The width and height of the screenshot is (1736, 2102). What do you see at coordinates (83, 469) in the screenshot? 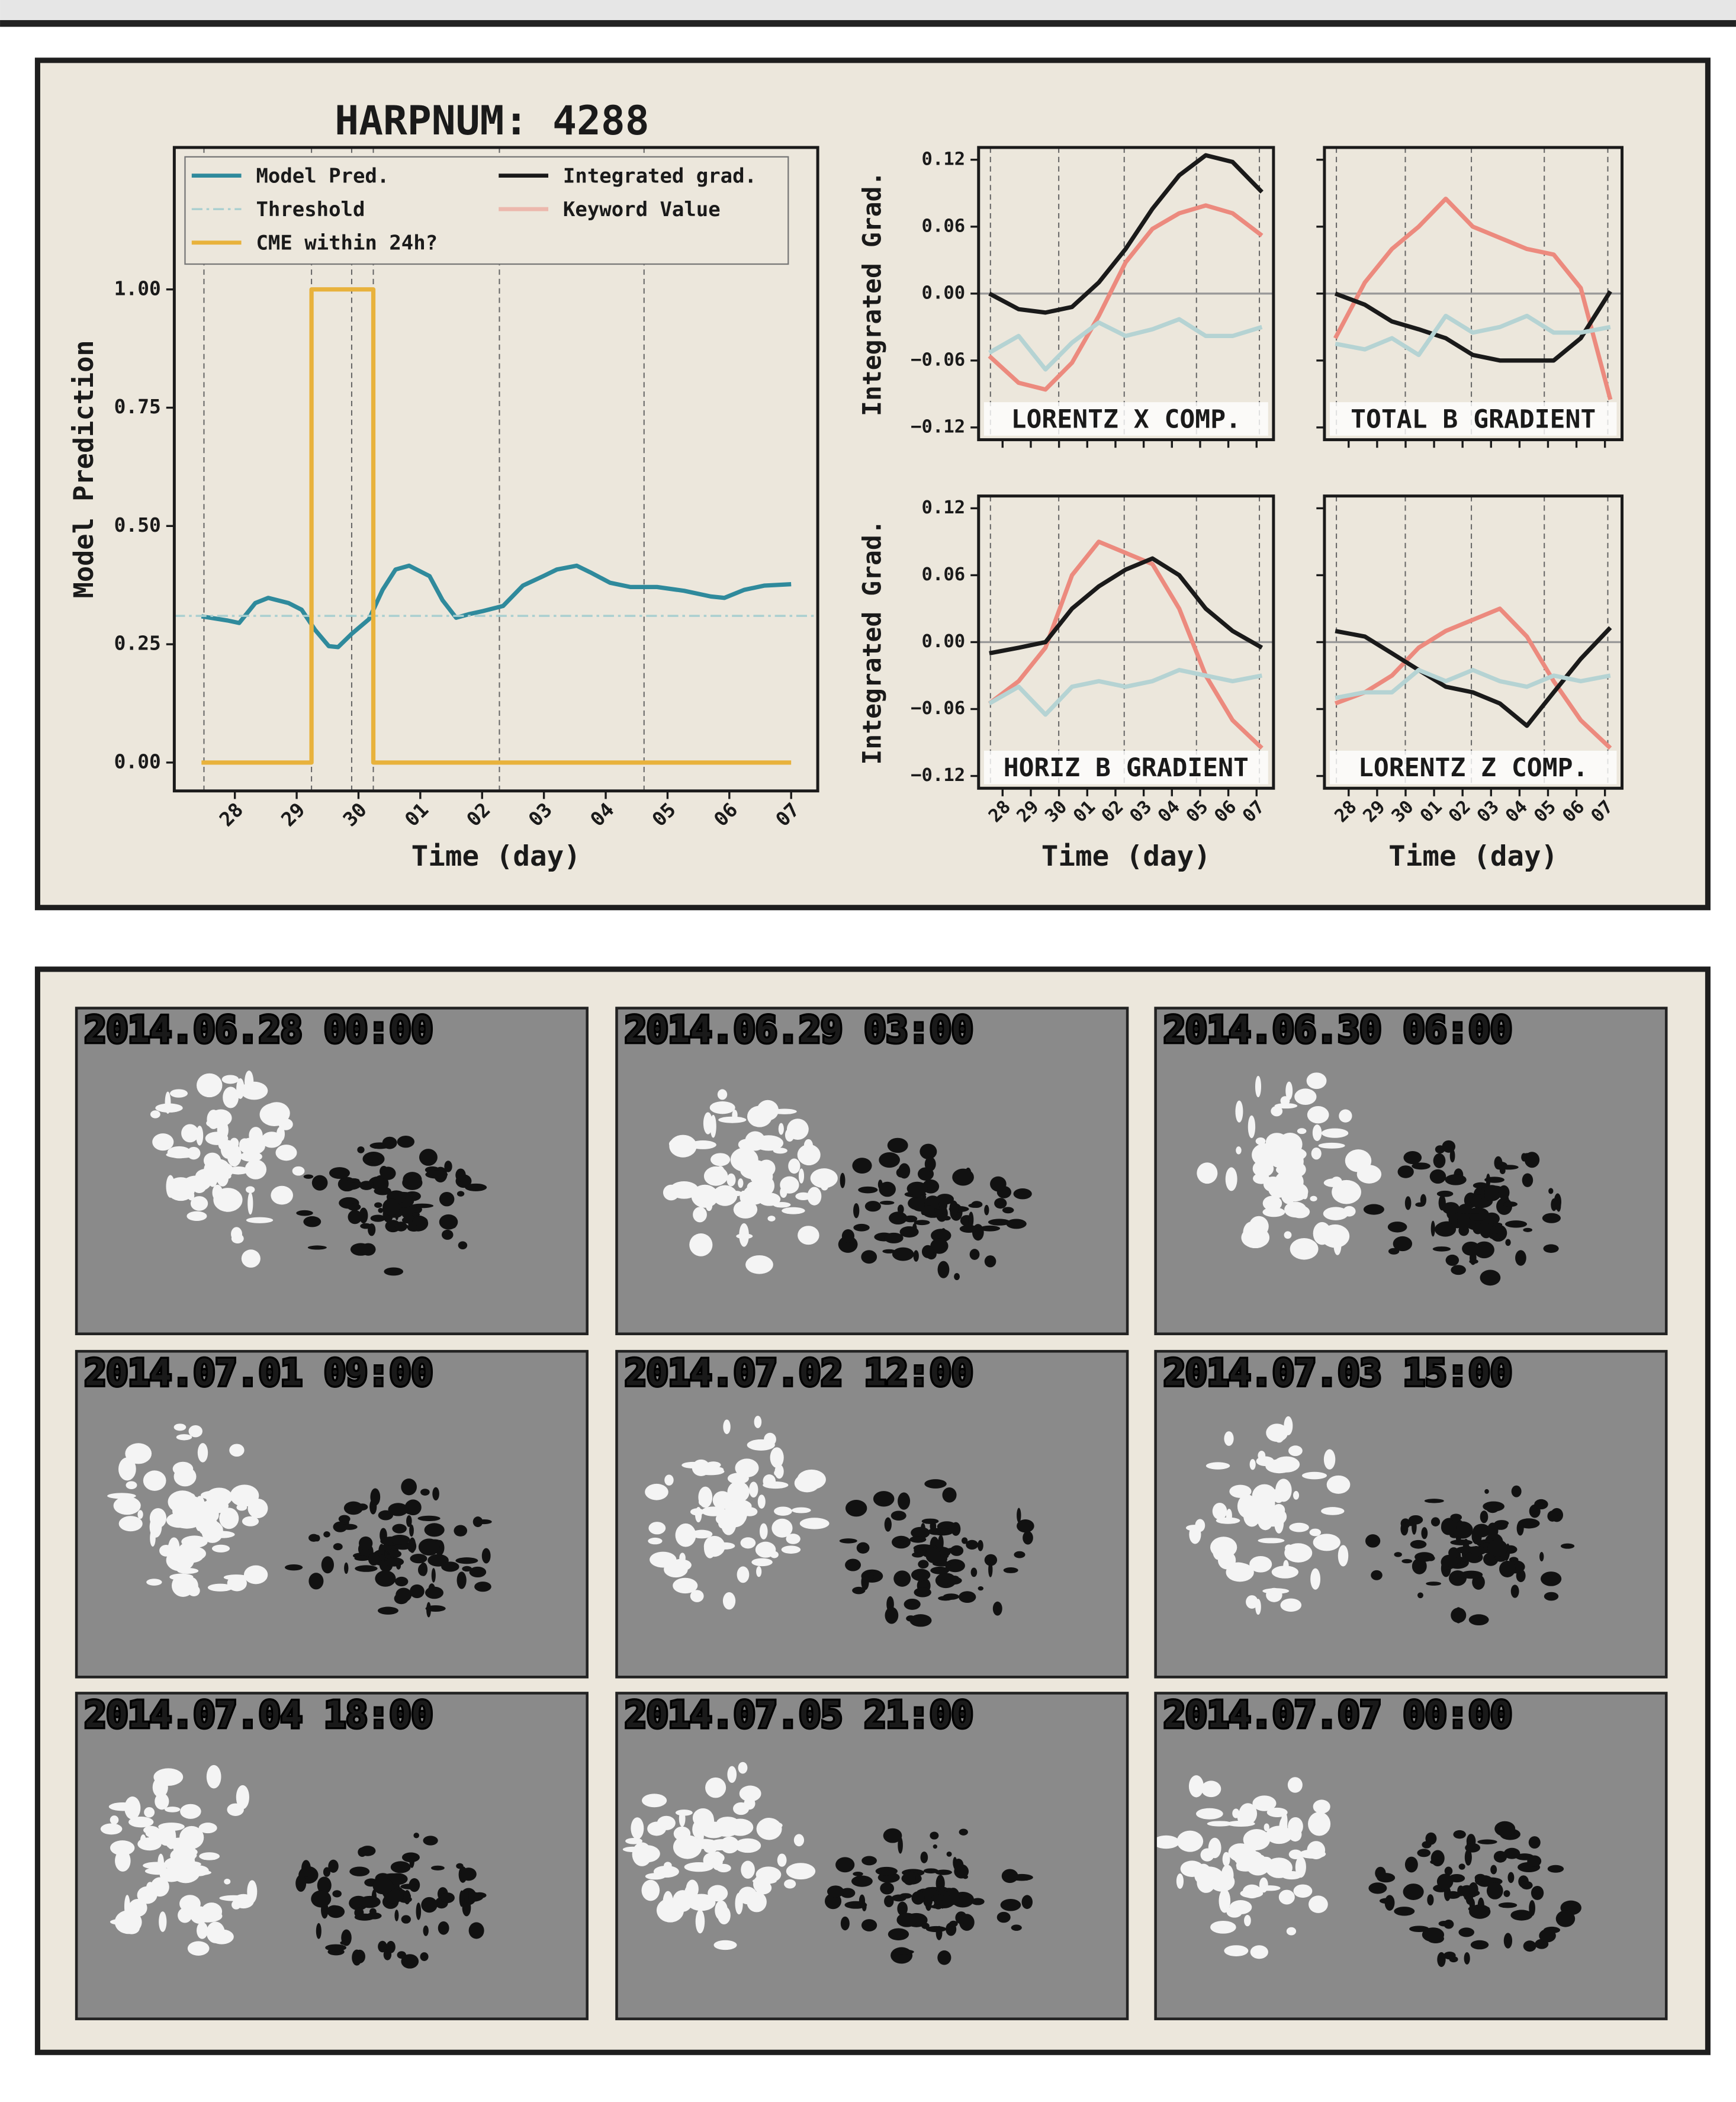
I see `y-axis-label: Model Prediction` at bounding box center [83, 469].